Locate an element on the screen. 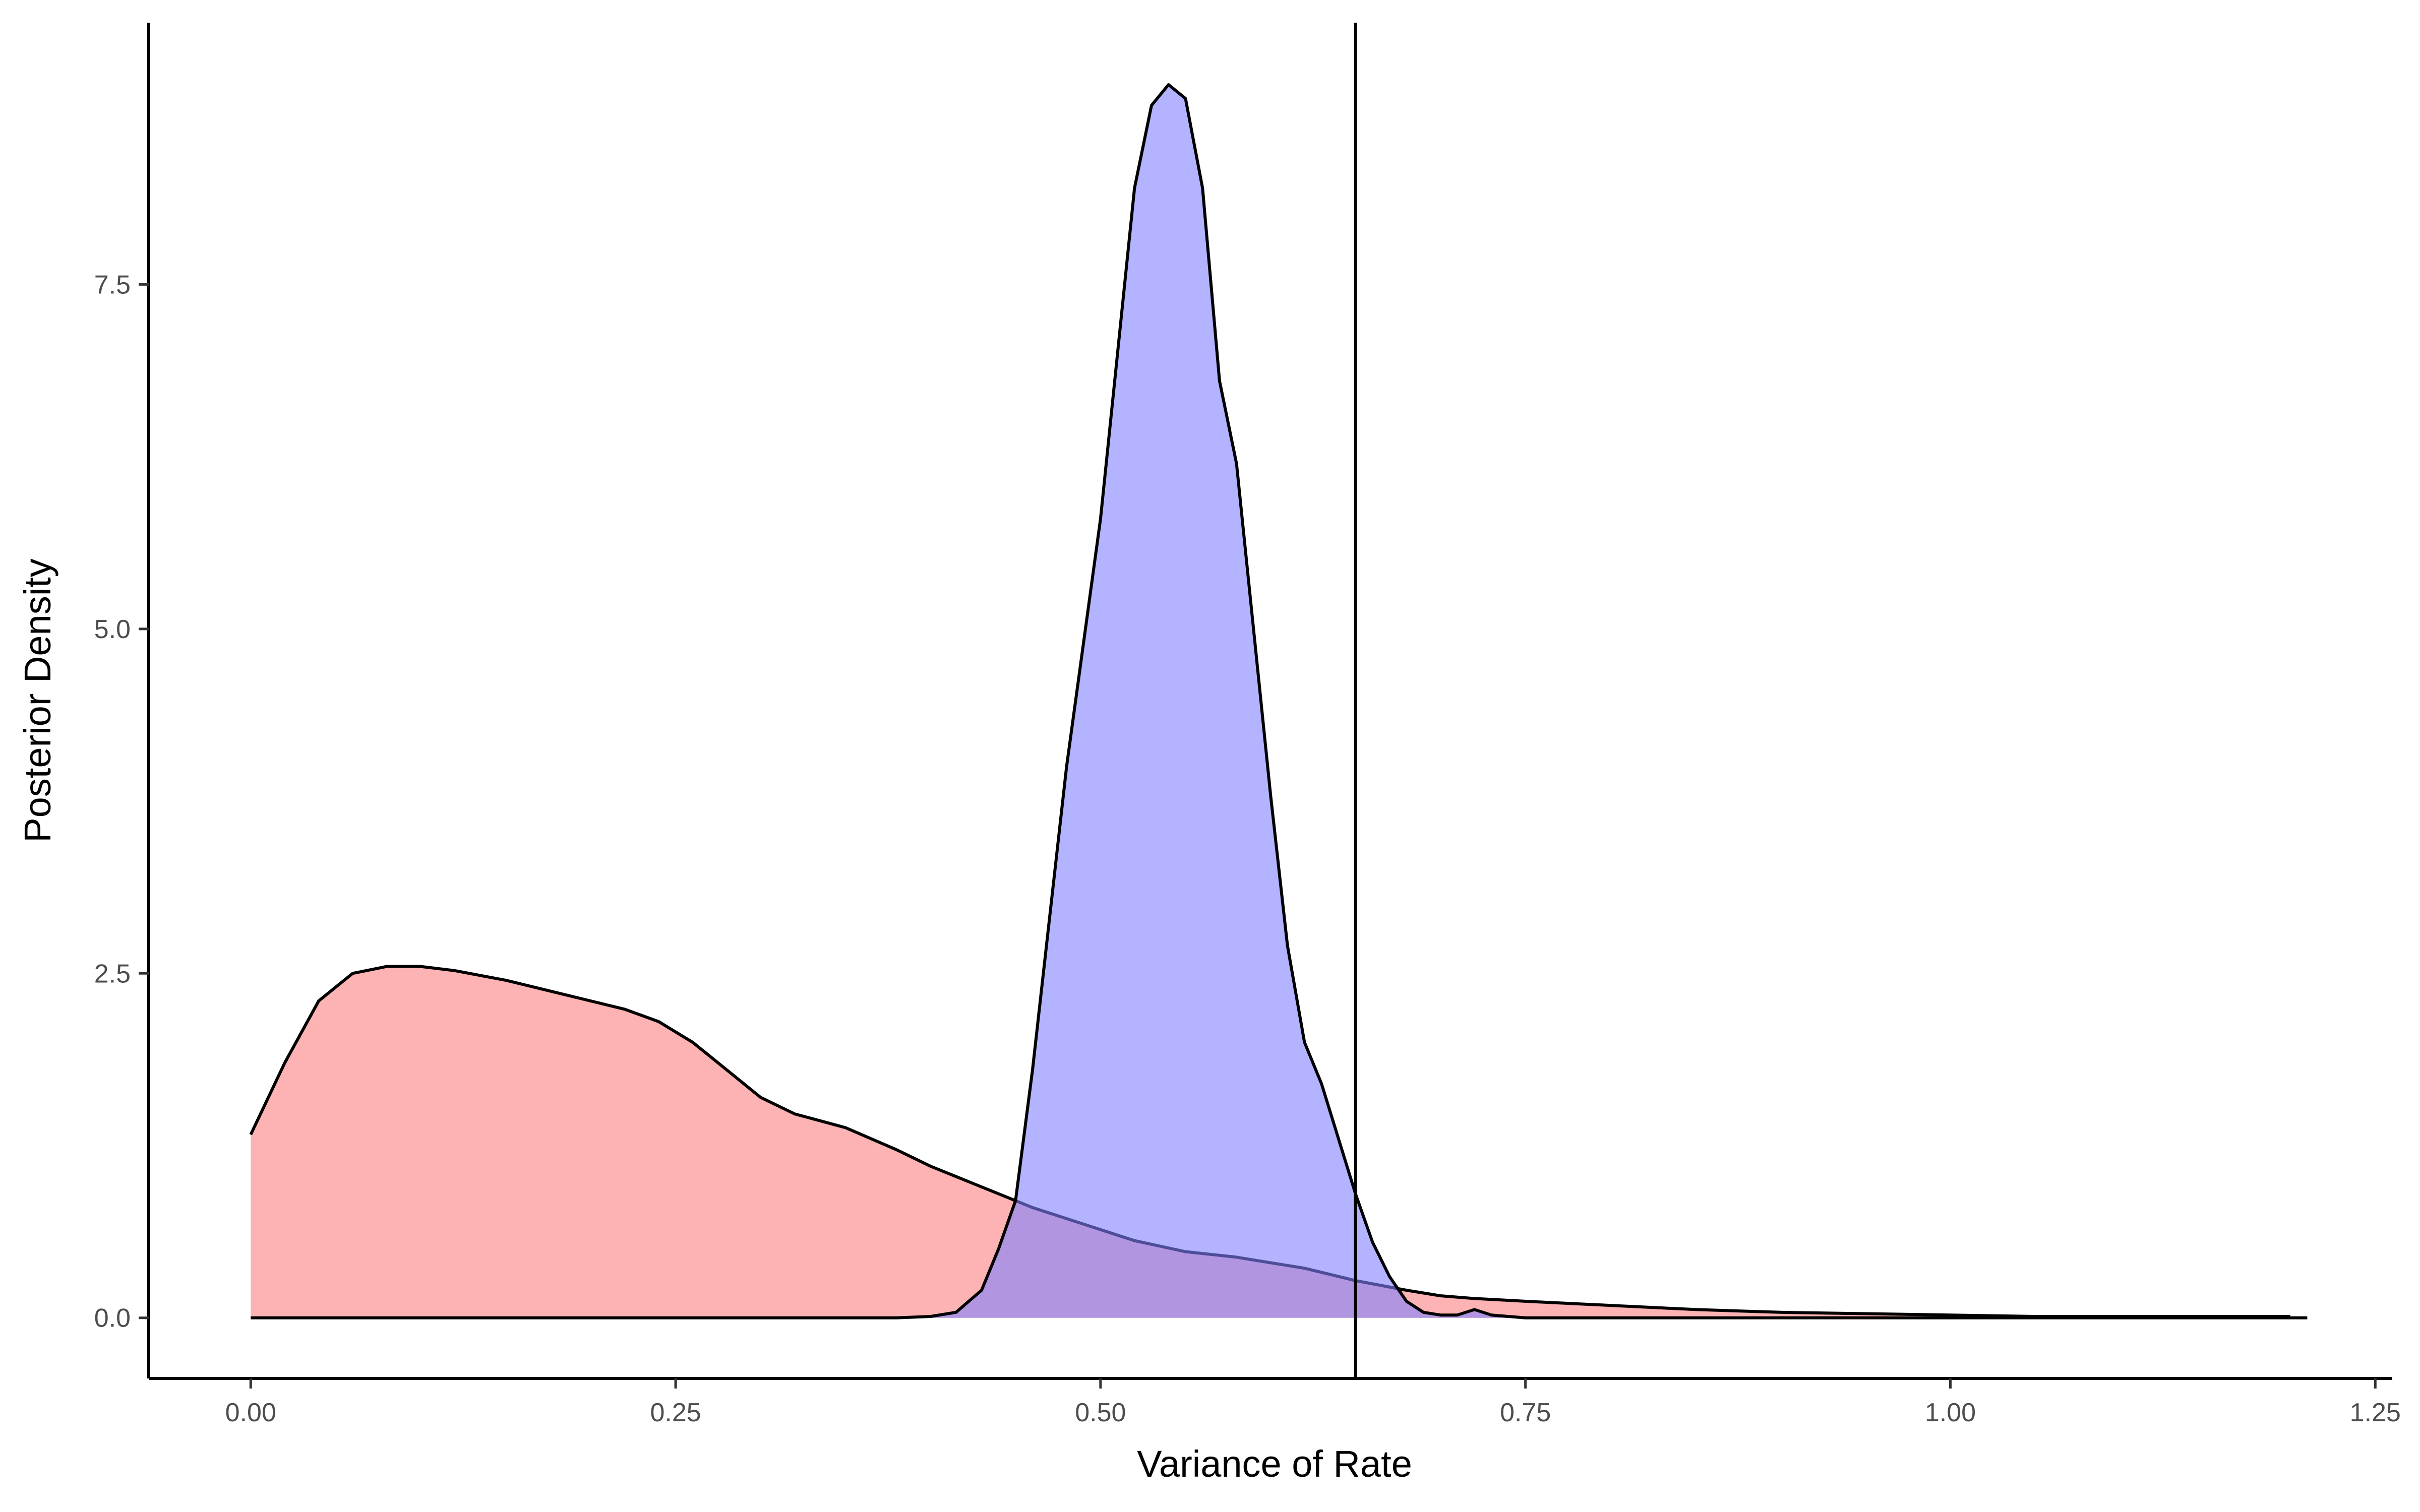 The width and height of the screenshot is (2420, 1512). x-tick-label: 0.75 is located at coordinates (1525, 1413).